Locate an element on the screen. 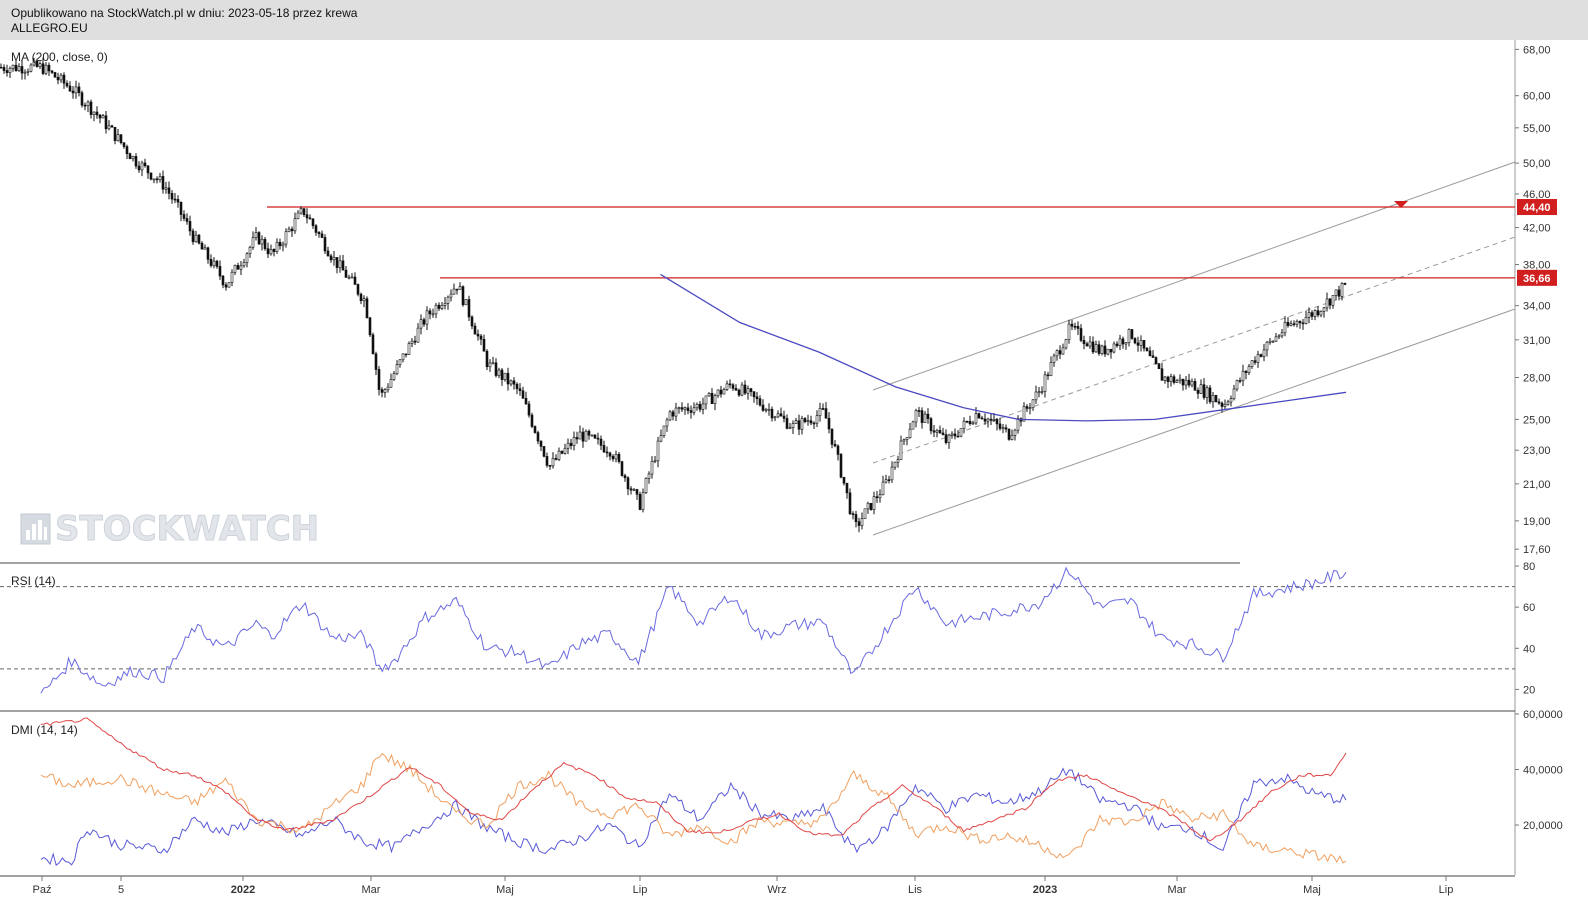 This screenshot has width=1588, height=905. x-tick-label: Lis is located at coordinates (915, 890).